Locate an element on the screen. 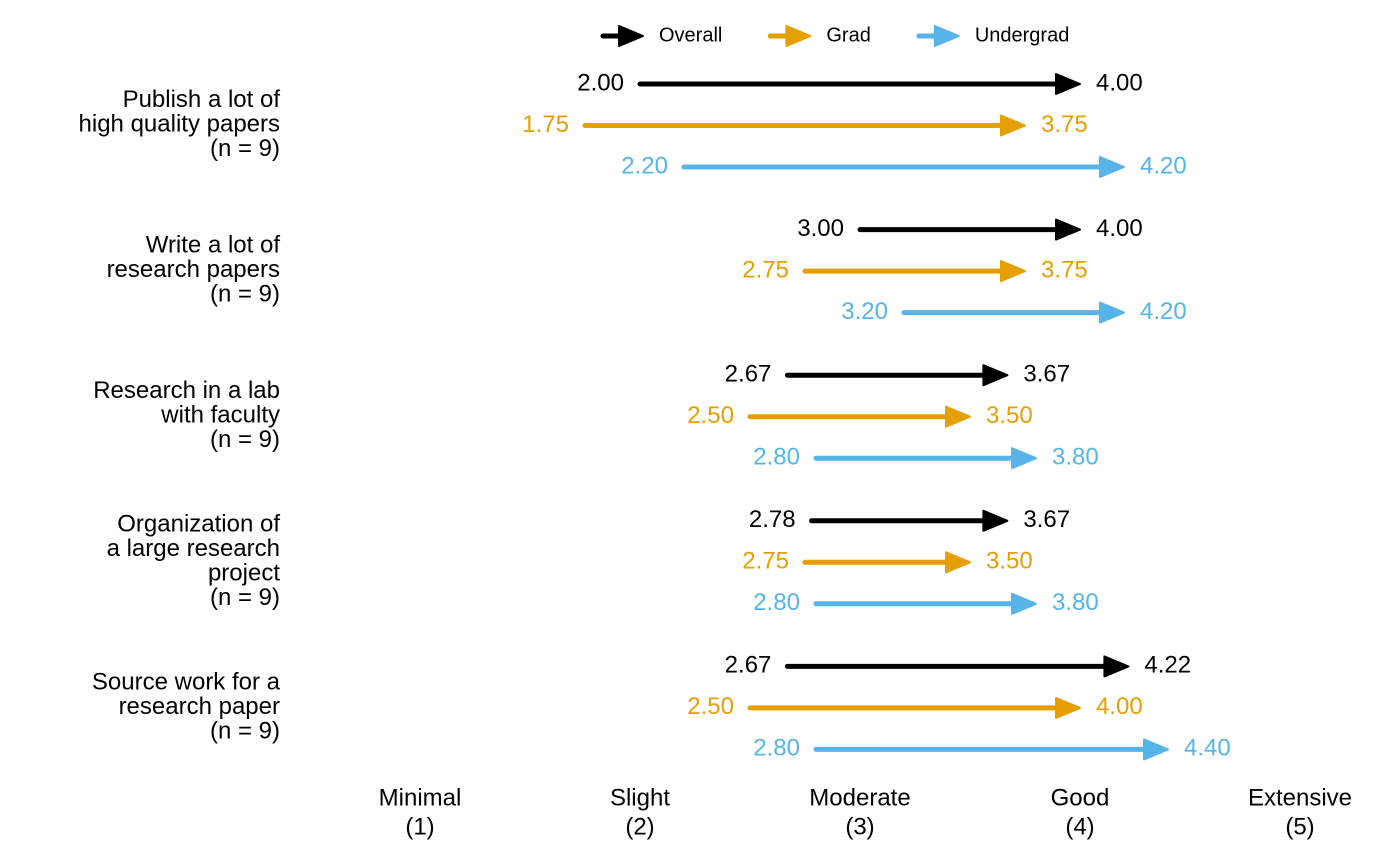  category-label-line: high quality papers is located at coordinates (179, 124).